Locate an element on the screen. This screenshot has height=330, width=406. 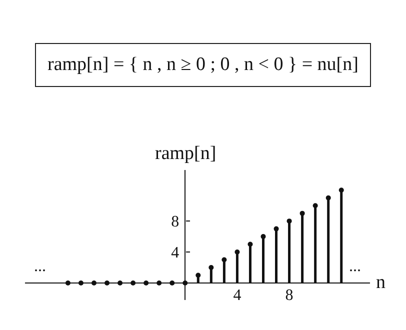
chart-title: ramp[n] = { n , n ≥ 0 ; 0 , n < 0 } = nu[n] is located at coordinates (203, 65).